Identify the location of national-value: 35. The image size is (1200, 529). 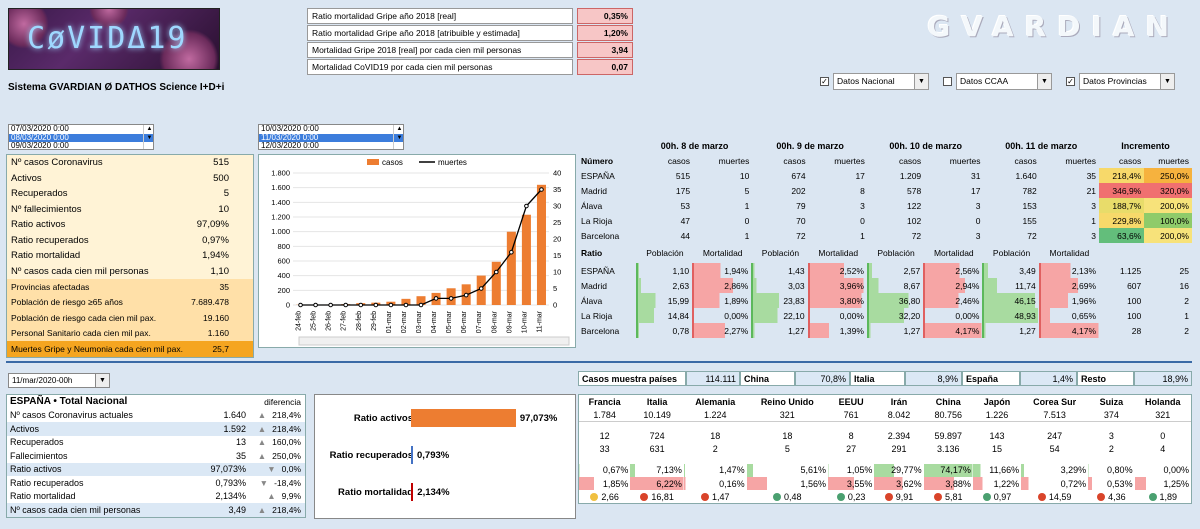
(240, 455).